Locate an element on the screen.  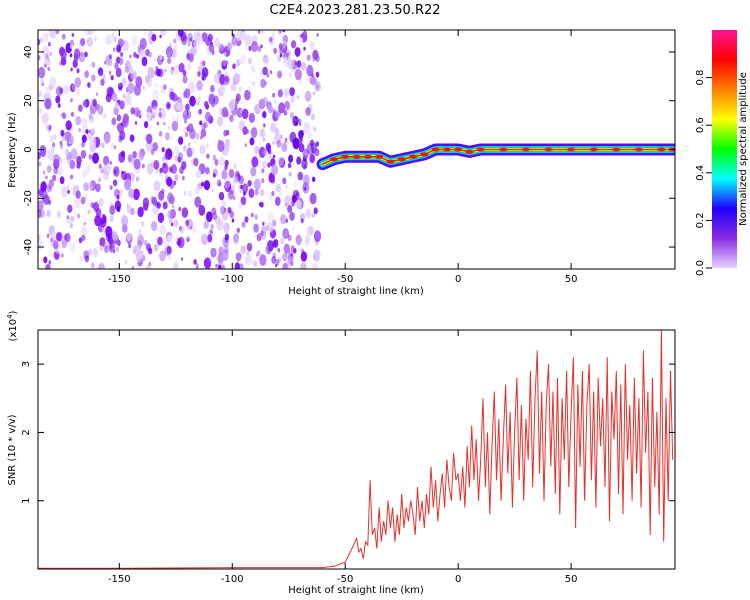
y-tick-label: -40 is located at coordinates (28, 247).